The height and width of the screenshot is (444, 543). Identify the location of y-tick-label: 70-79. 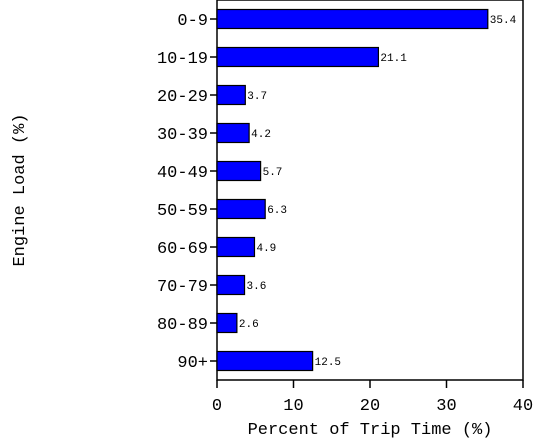
(182, 287).